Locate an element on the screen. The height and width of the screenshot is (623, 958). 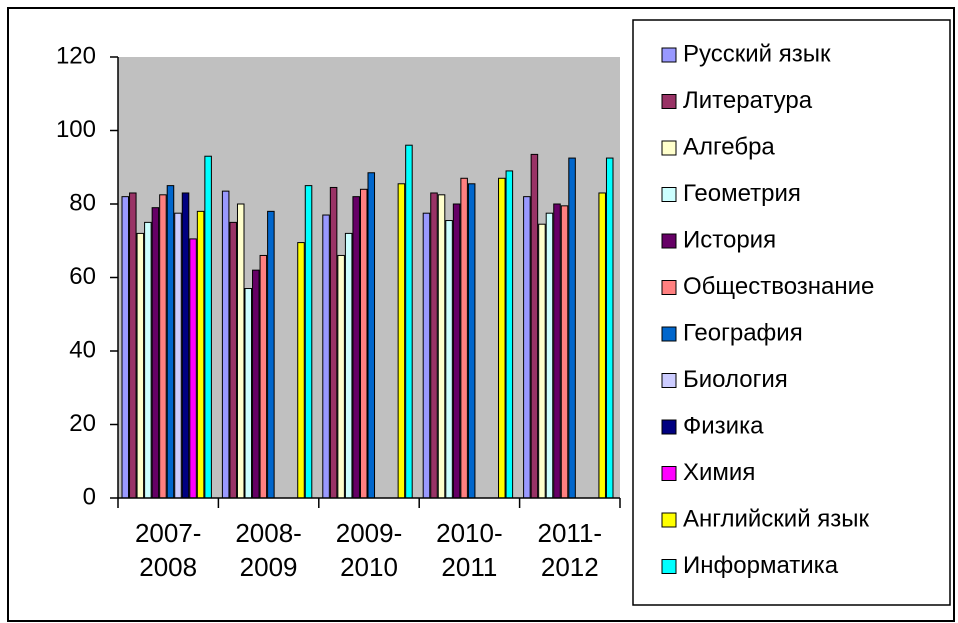
legend-label: Биология is located at coordinates (735, 379).